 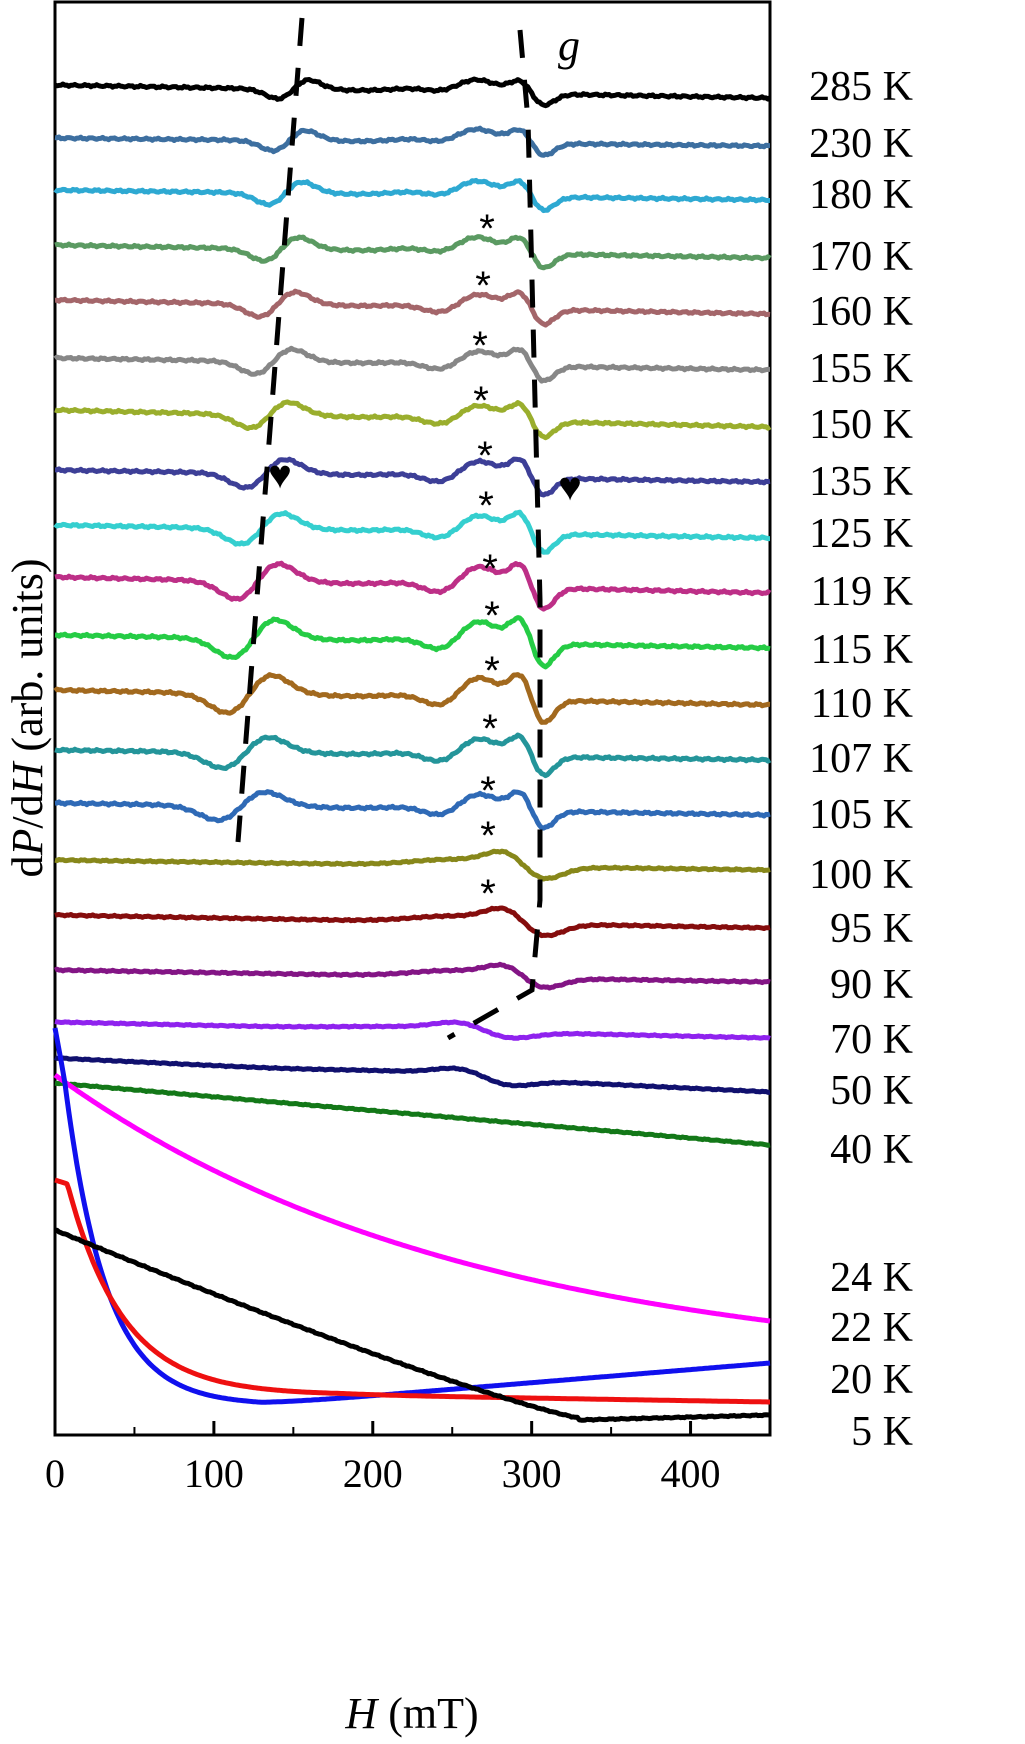 What do you see at coordinates (412, 364) in the screenshot?
I see `series-155-k` at bounding box center [412, 364].